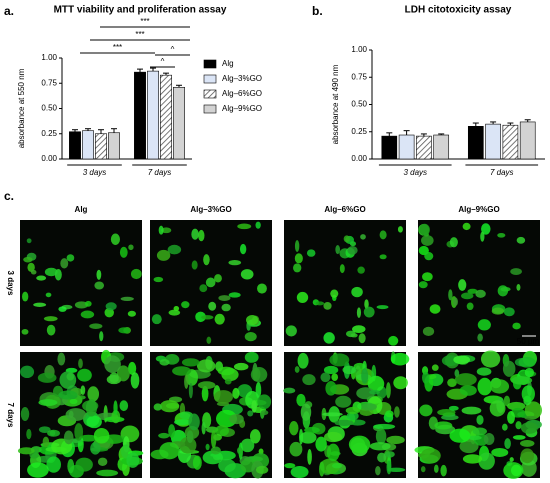 This screenshot has height=483, width=550. I want to click on y-tick-label: 0.00, so click(359, 158).